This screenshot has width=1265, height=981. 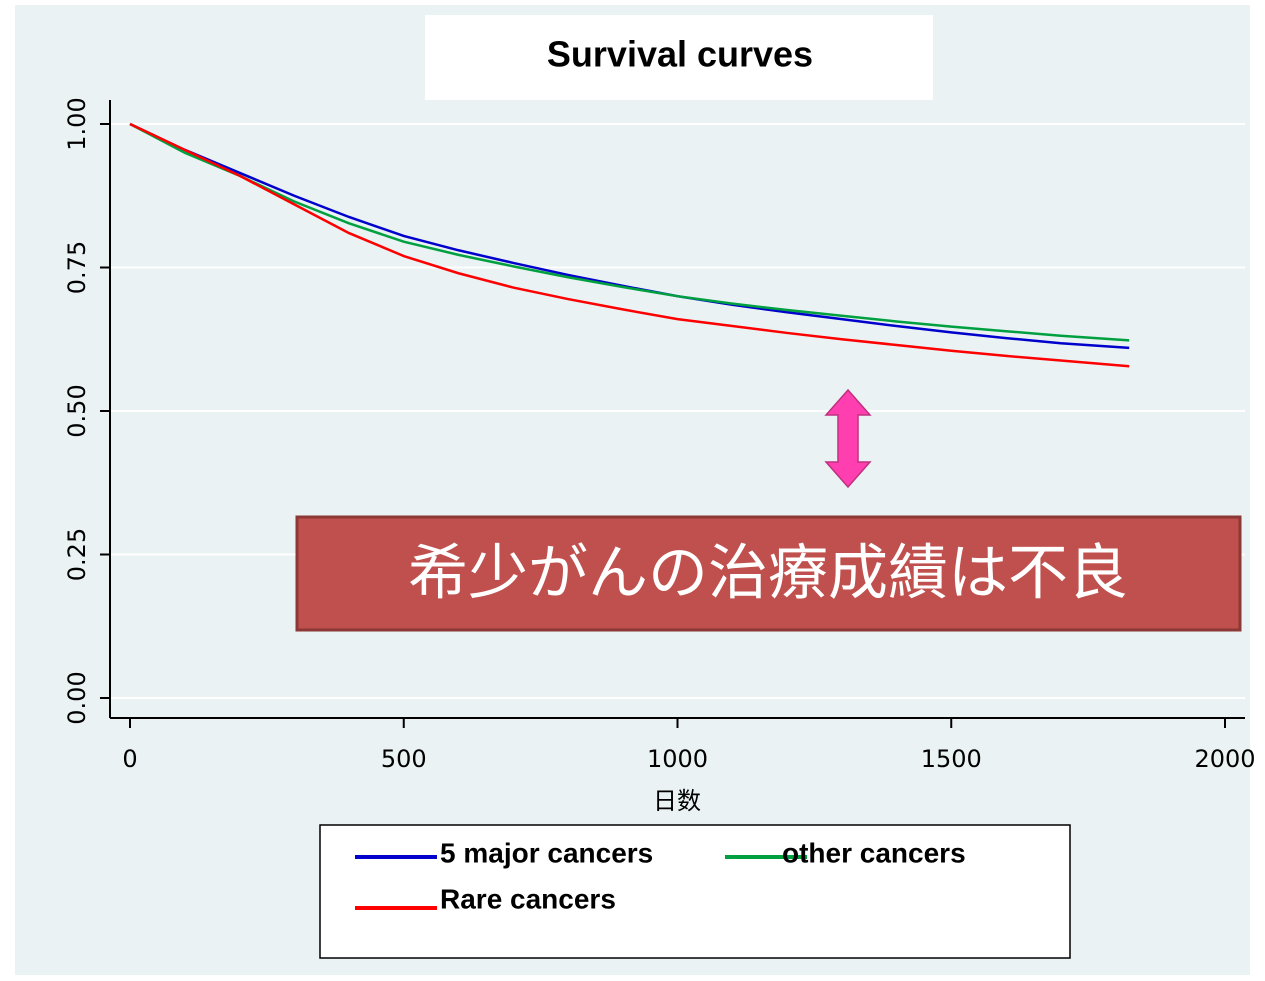 I want to click on arrow, so click(x=848, y=438).